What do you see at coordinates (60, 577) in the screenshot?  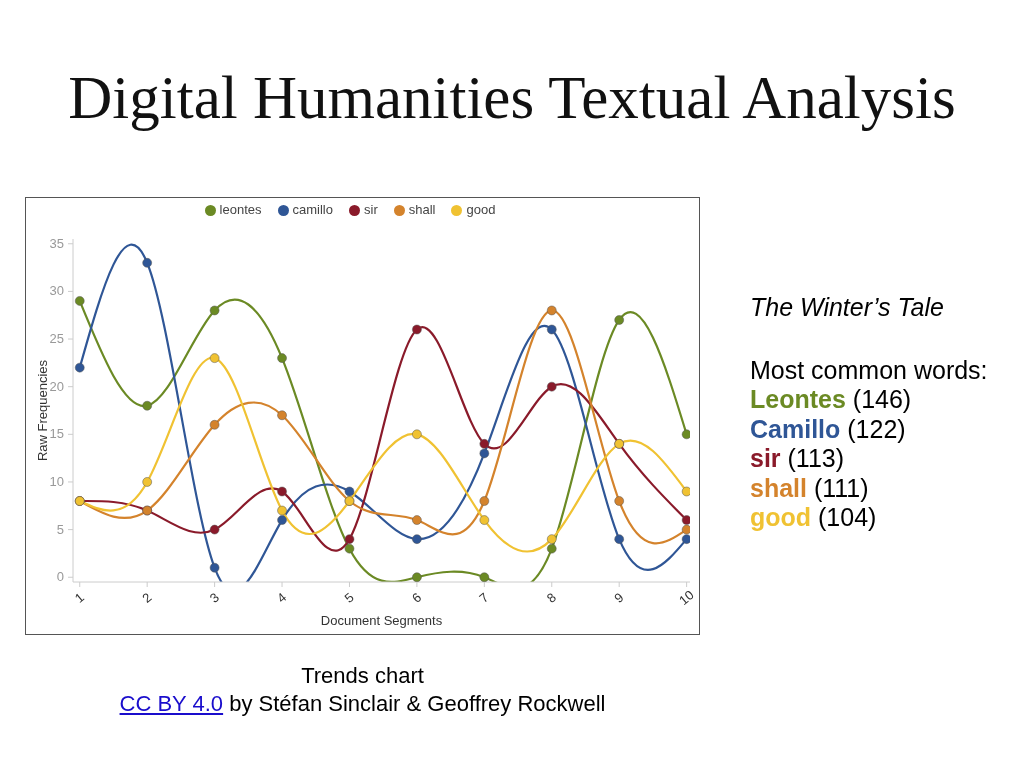 I see `y-tick-label: 0` at bounding box center [60, 577].